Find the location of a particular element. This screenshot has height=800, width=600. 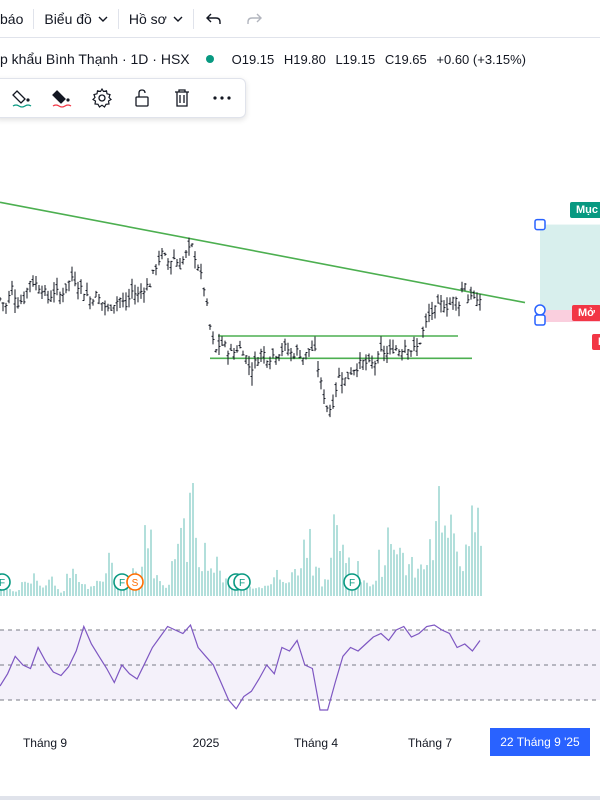

marker-circle is located at coordinates (135, 582).